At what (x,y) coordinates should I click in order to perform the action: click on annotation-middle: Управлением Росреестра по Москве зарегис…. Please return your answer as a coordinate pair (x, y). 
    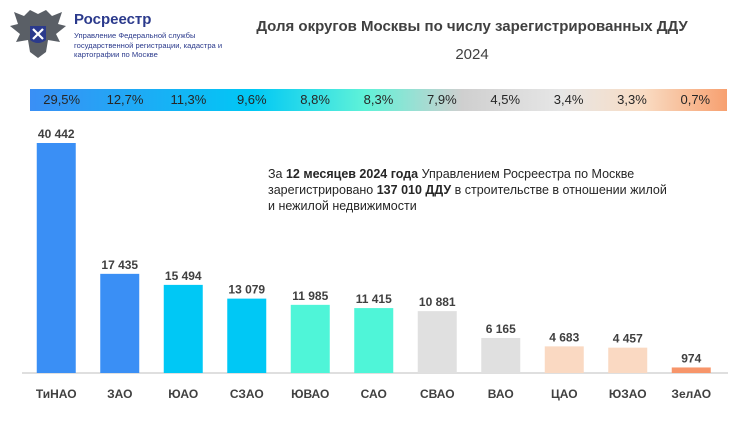
    Looking at the image, I should click on (451, 182).